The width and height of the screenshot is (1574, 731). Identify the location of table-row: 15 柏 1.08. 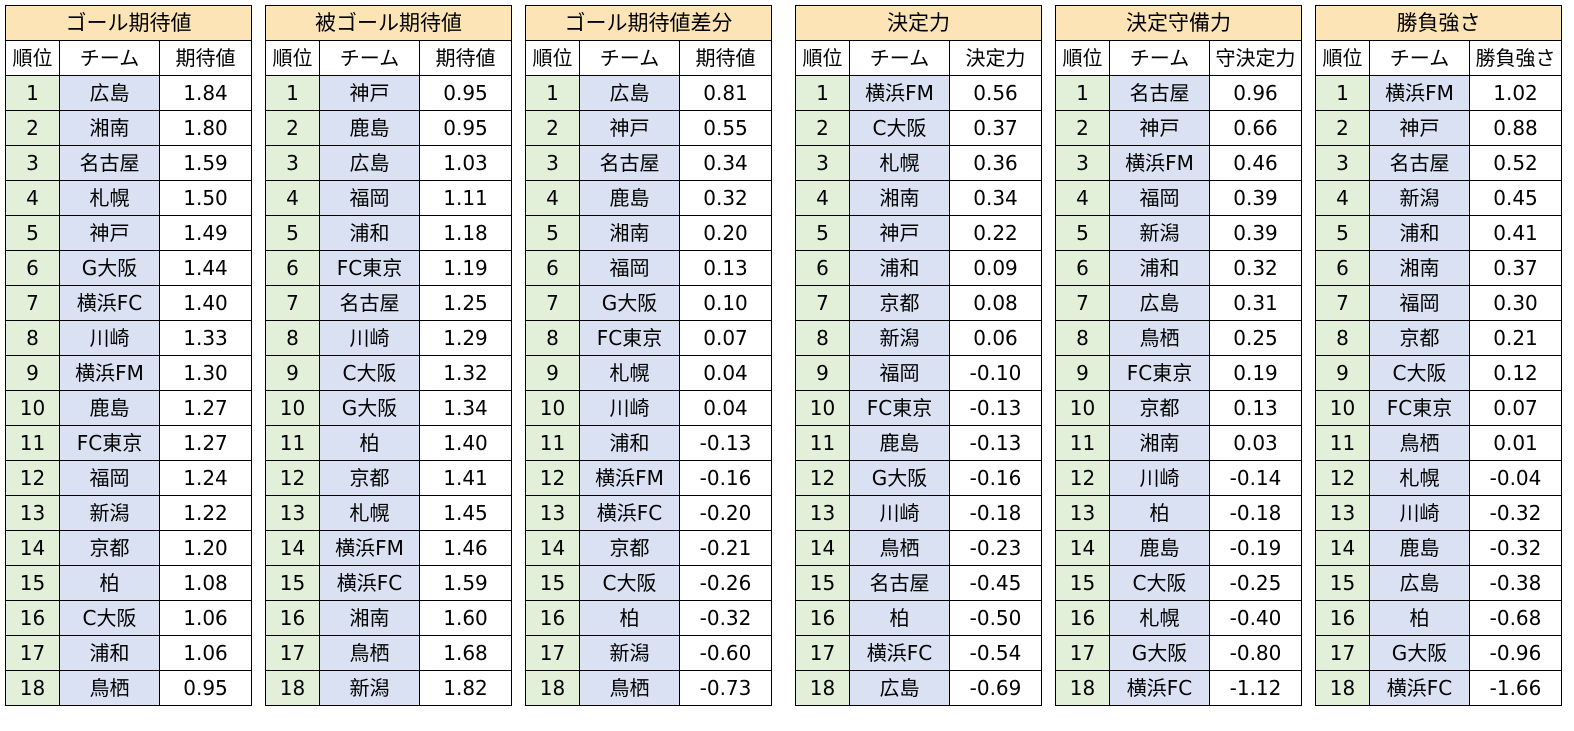
(128, 583).